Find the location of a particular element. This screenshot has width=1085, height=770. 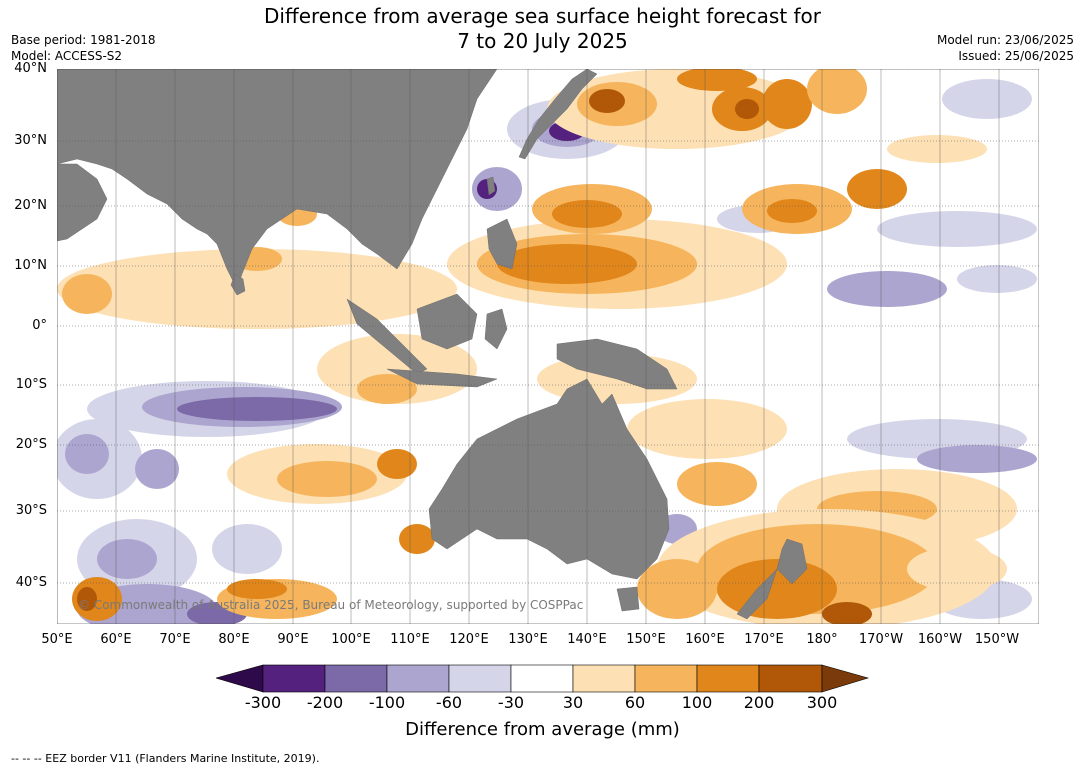

lon-label: 120°E is located at coordinates (469, 639).